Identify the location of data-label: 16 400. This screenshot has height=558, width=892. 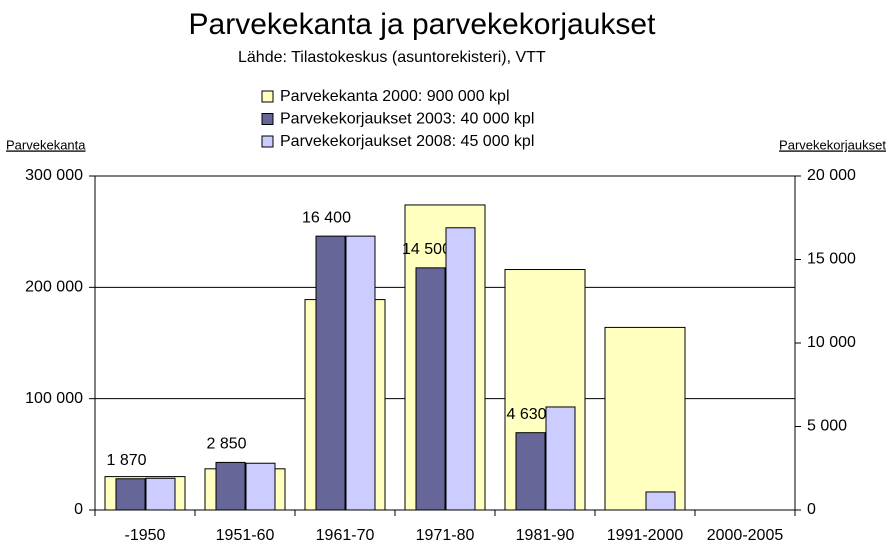
(326, 217).